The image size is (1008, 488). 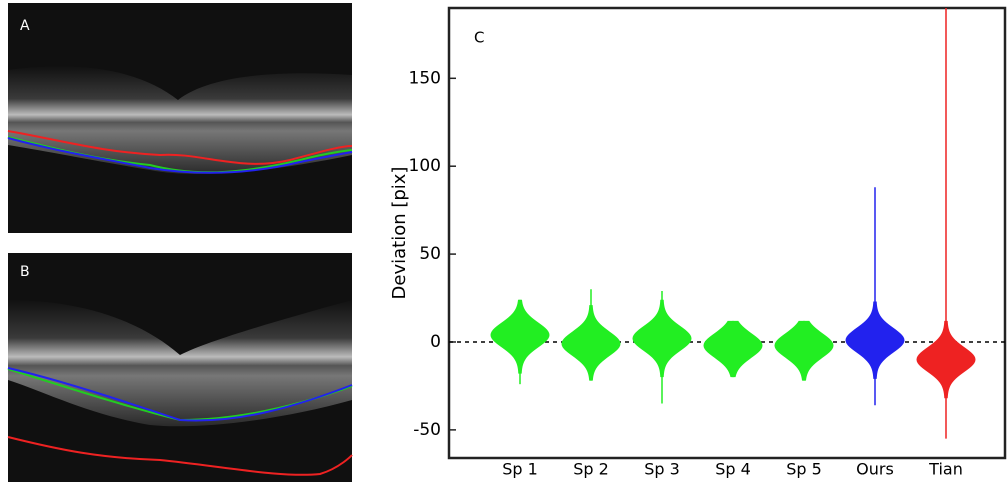 What do you see at coordinates (25, 26) in the screenshot?
I see `panel-label: A` at bounding box center [25, 26].